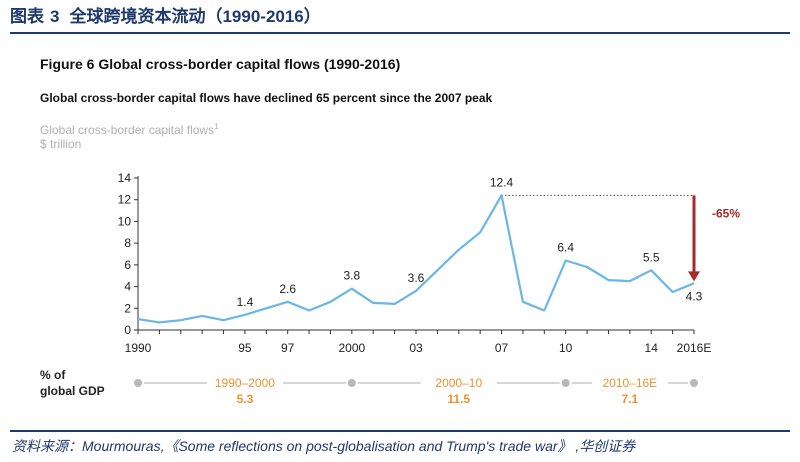  I want to click on gdp-period-range: 2000–10, so click(458, 383).